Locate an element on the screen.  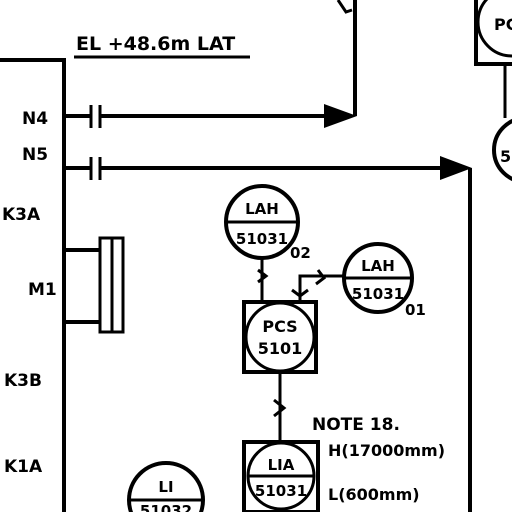
signal-link-lah01-to-pcs is located at coordinates (317, 285).